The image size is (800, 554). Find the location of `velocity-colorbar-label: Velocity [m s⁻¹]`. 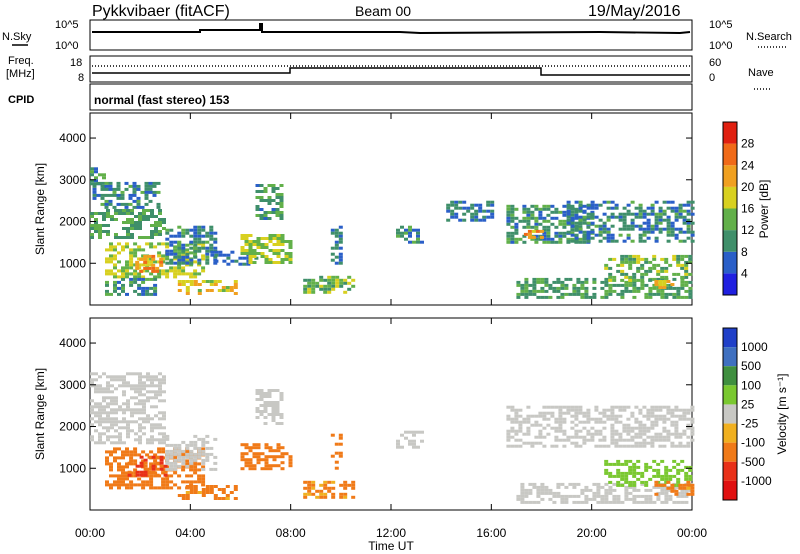

velocity-colorbar-label: Velocity [m s⁻¹] is located at coordinates (782, 413).